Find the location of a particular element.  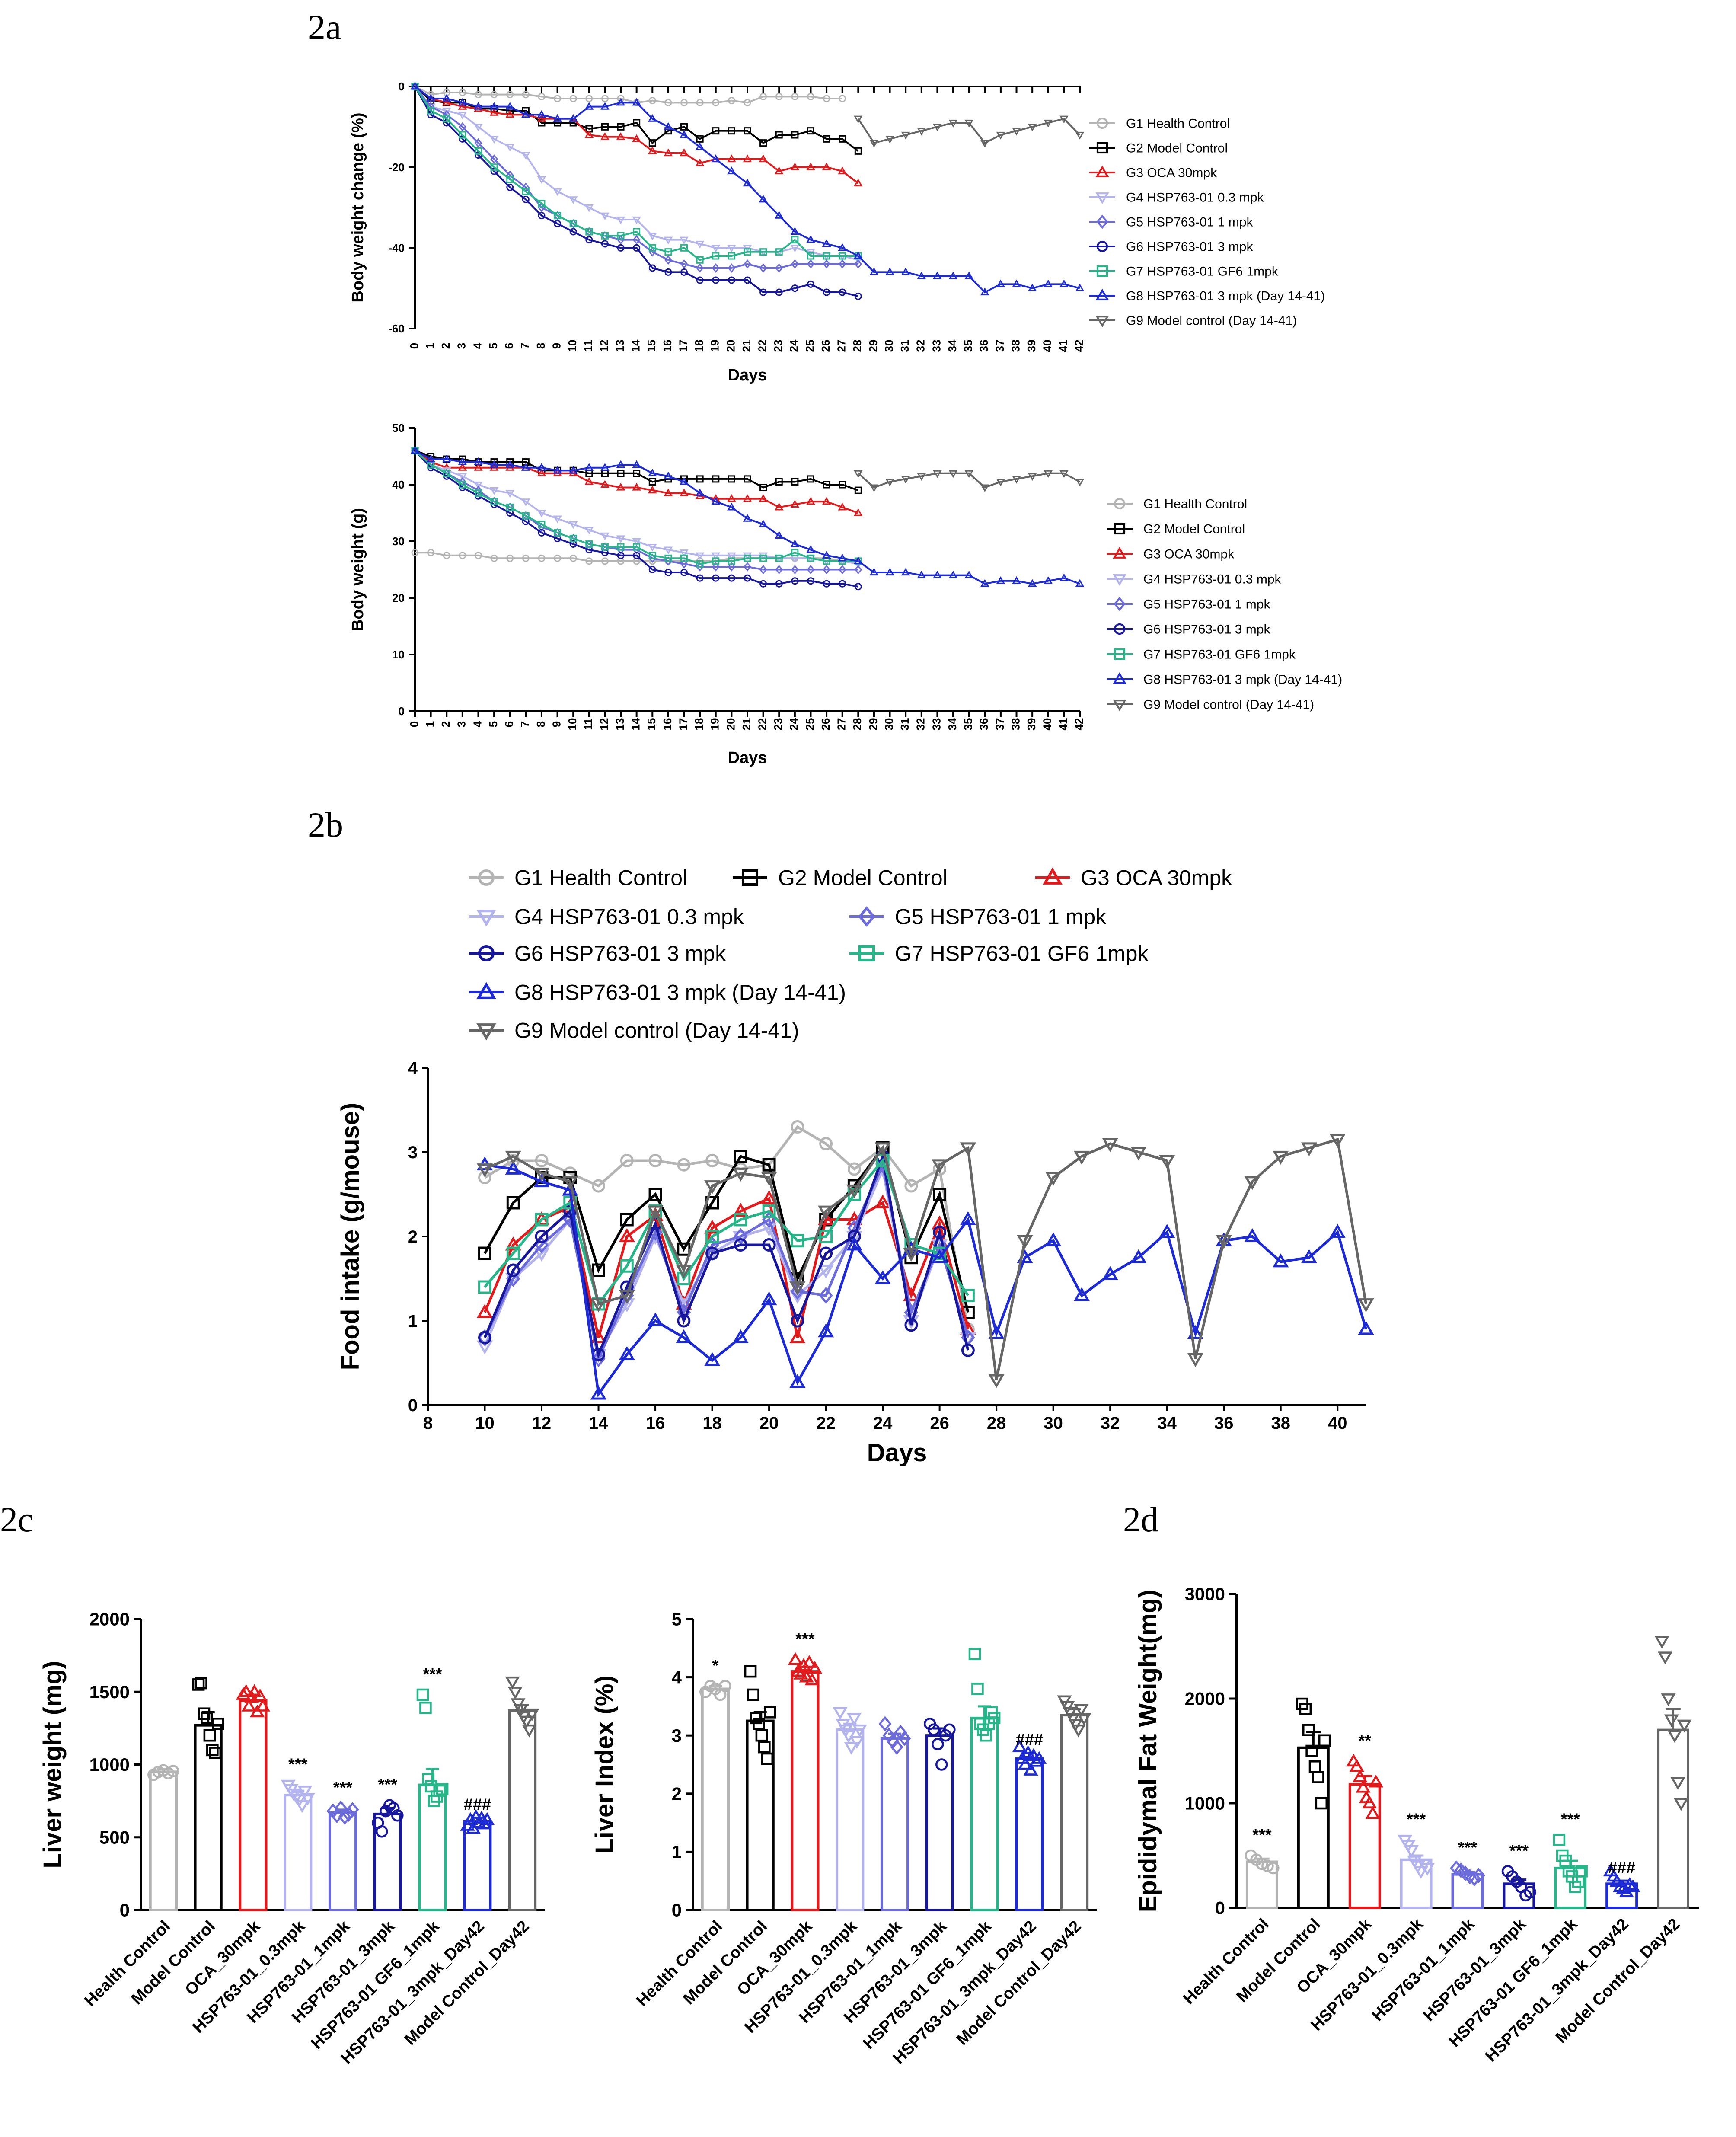

x-tick-label: 26 is located at coordinates (825, 346).